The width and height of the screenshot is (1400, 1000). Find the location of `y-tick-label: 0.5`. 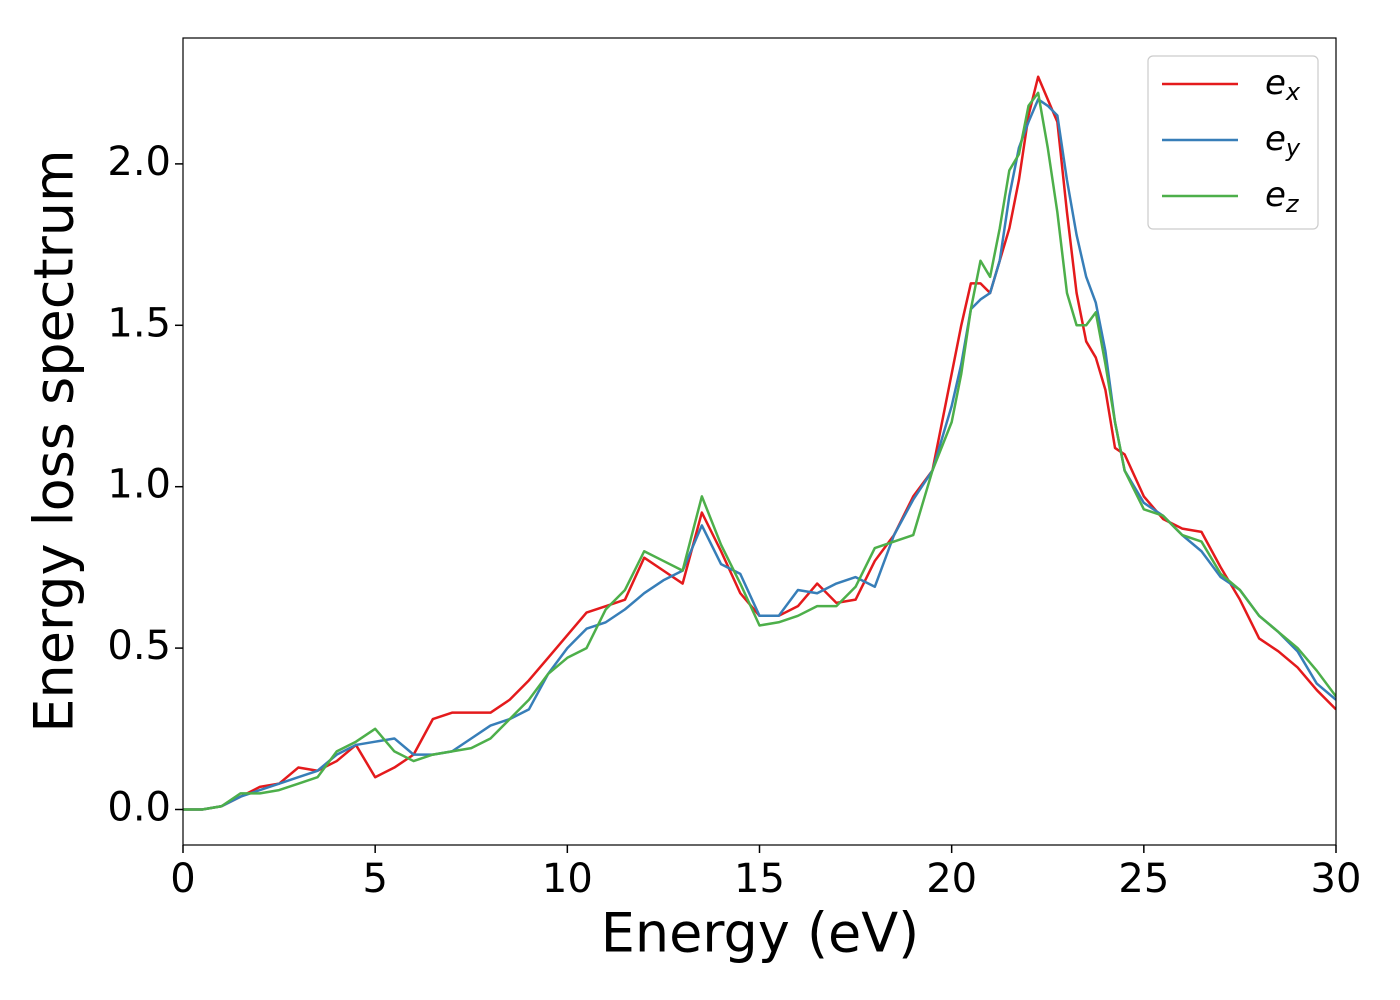

y-tick-label: 0.5 is located at coordinates (139, 646).